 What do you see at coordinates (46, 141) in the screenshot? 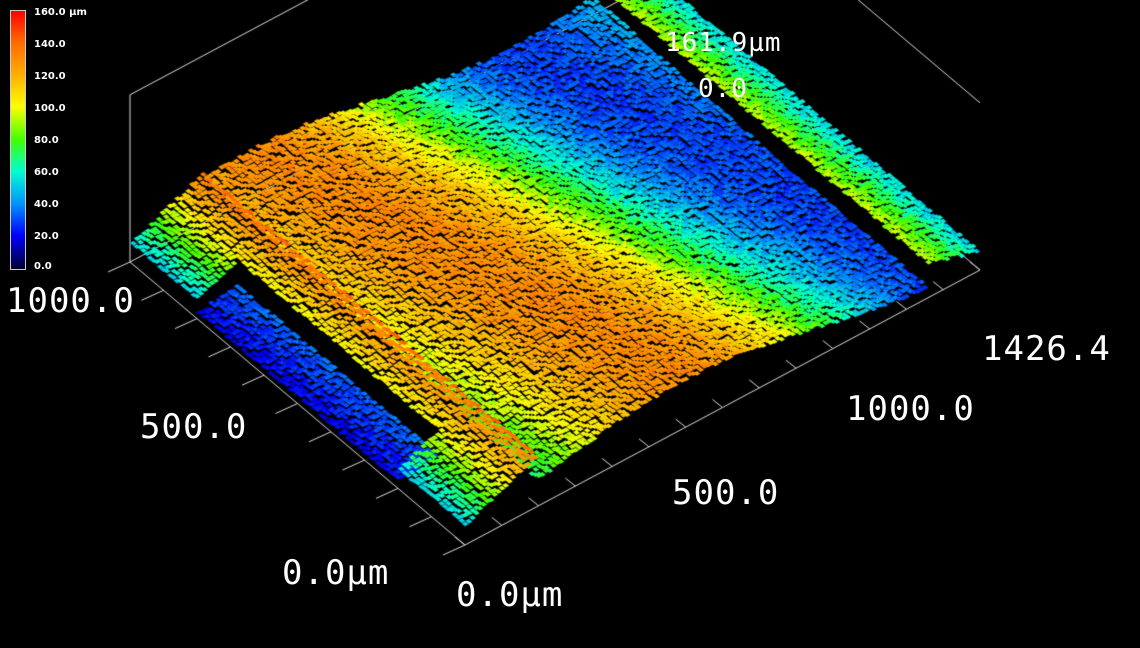
I see `legend-tick: 80.0` at bounding box center [46, 141].